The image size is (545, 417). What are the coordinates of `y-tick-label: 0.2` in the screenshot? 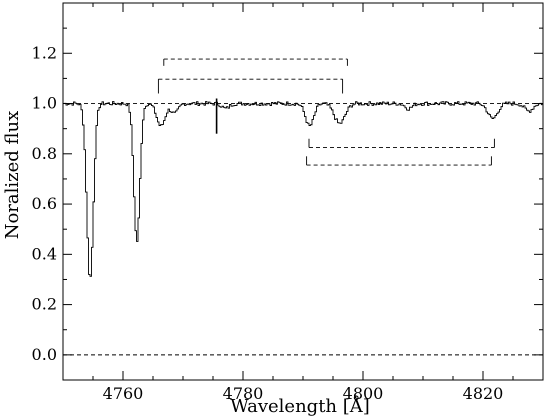 It's located at (44, 304).